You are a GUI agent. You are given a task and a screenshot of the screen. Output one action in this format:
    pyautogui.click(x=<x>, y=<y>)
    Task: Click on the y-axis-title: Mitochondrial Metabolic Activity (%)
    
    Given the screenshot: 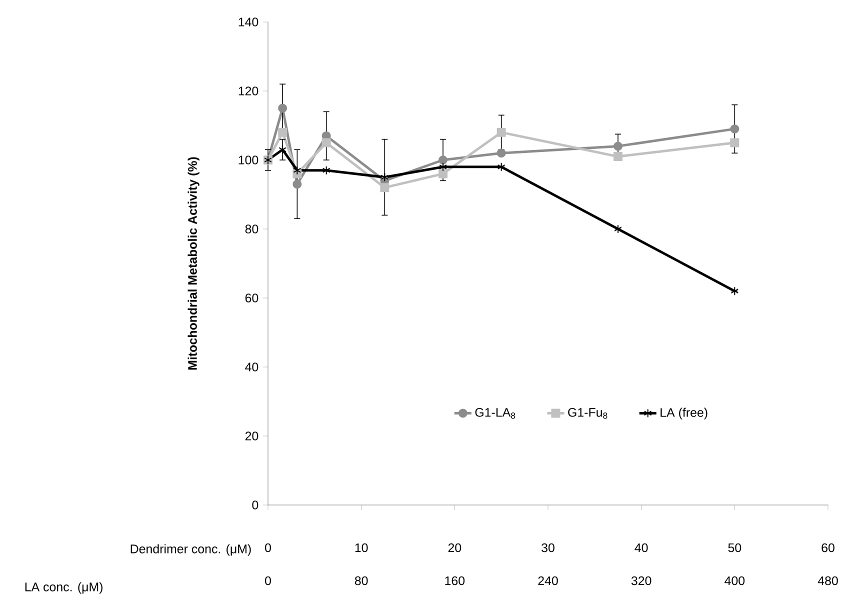 What is the action you would take?
    pyautogui.click(x=194, y=263)
    